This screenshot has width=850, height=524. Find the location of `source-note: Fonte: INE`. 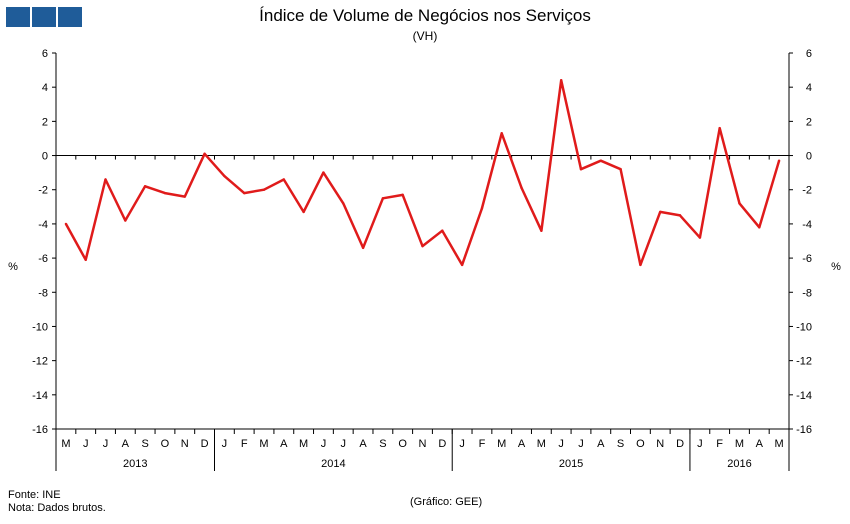

source-note: Fonte: INE is located at coordinates (34, 495).